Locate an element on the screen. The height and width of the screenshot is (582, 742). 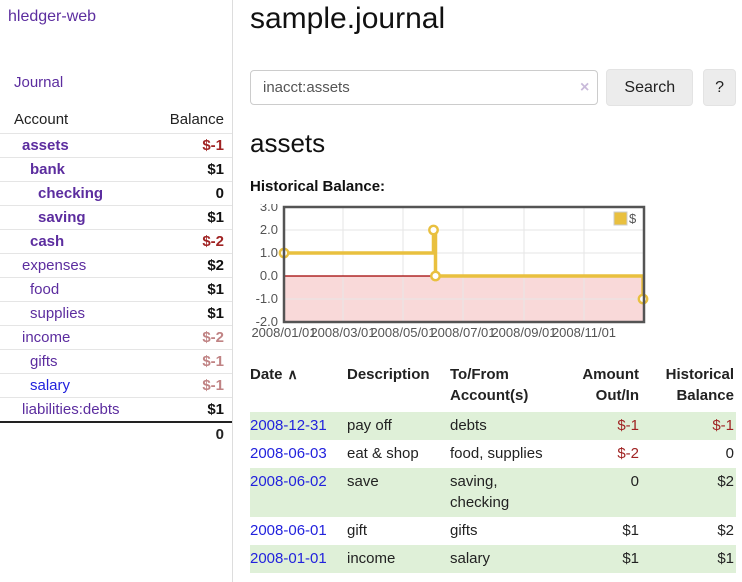
account-row: gifts $-1 is located at coordinates (116, 361).